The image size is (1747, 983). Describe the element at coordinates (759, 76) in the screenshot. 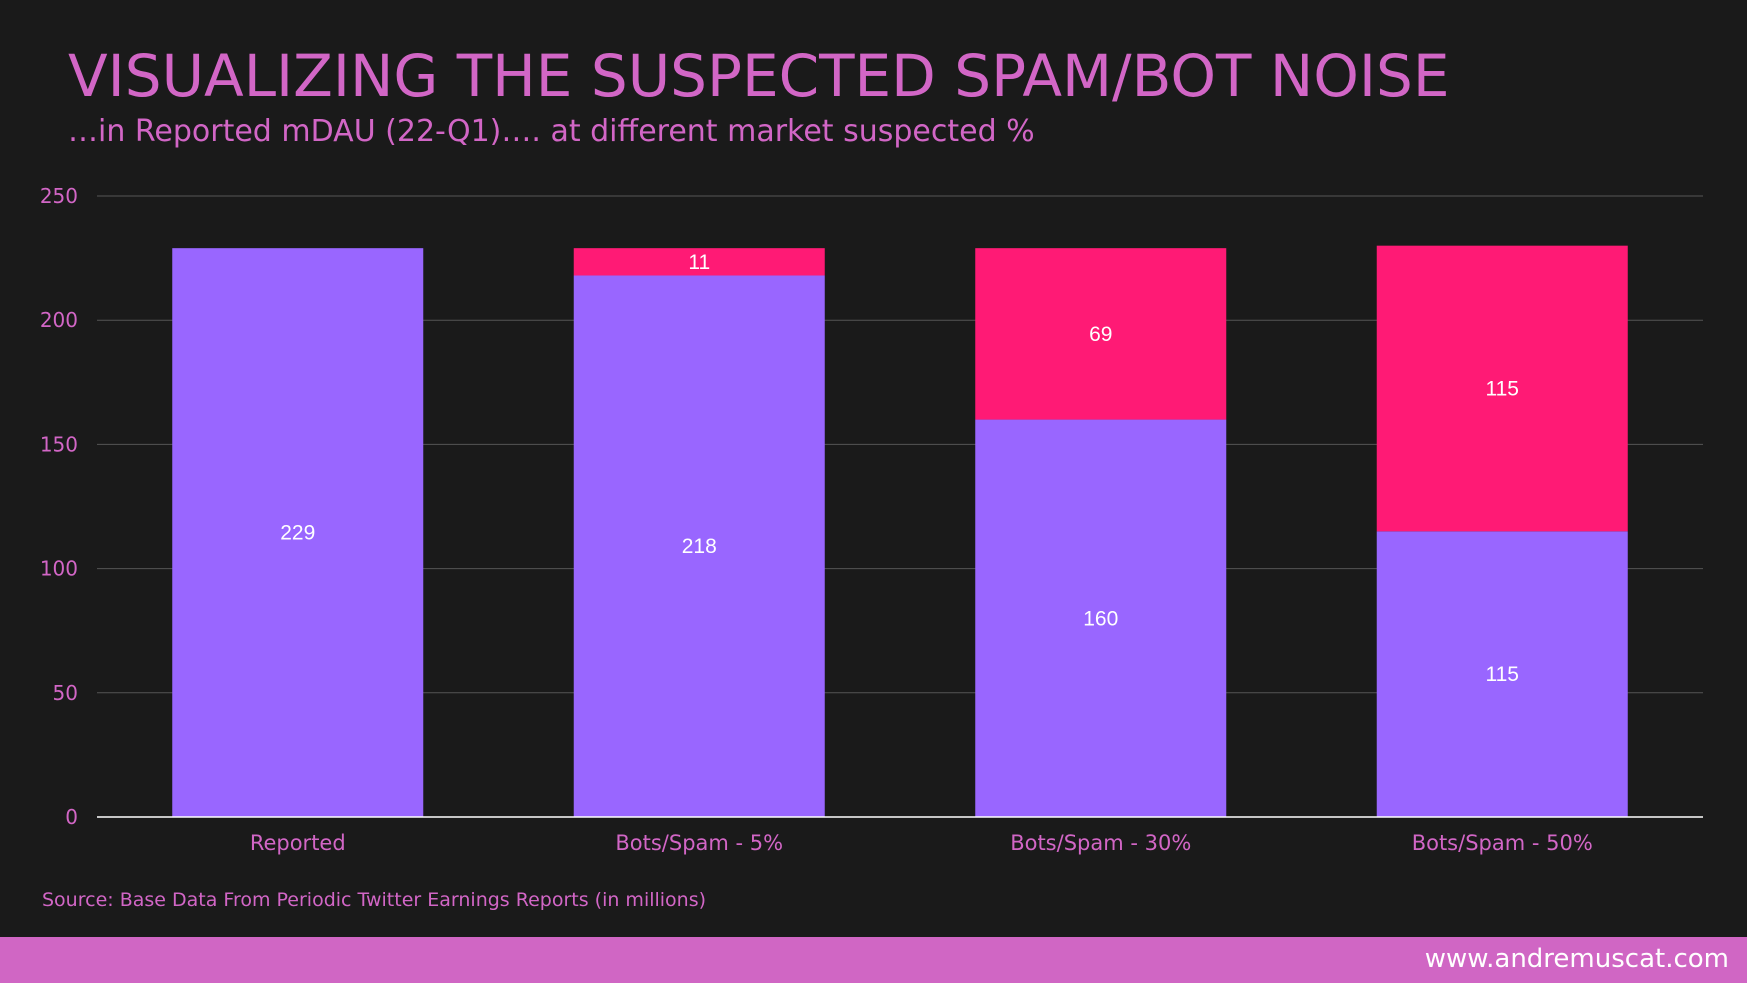

I see `chart-title: VISUALIZING THE SUSPECTED SPAM/BOT NOISE` at that location.